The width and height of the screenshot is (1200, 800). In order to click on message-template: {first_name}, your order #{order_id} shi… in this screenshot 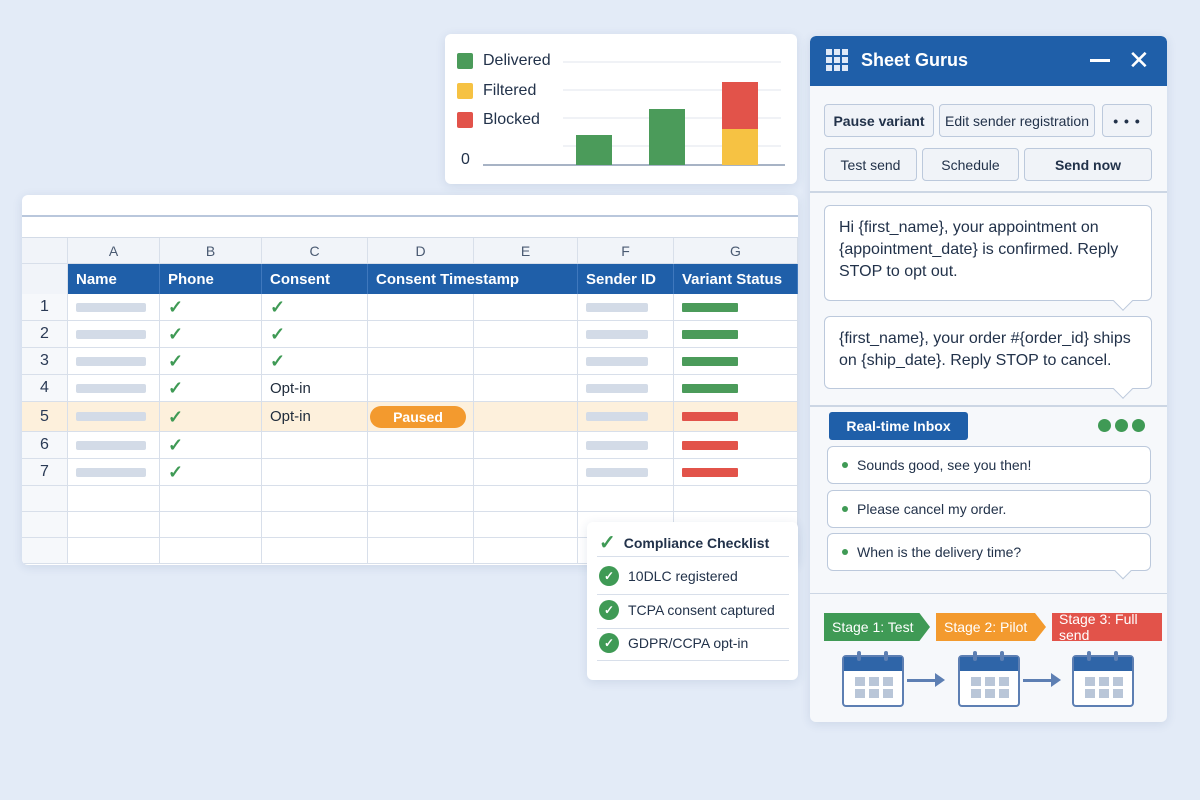, I will do `click(988, 352)`.